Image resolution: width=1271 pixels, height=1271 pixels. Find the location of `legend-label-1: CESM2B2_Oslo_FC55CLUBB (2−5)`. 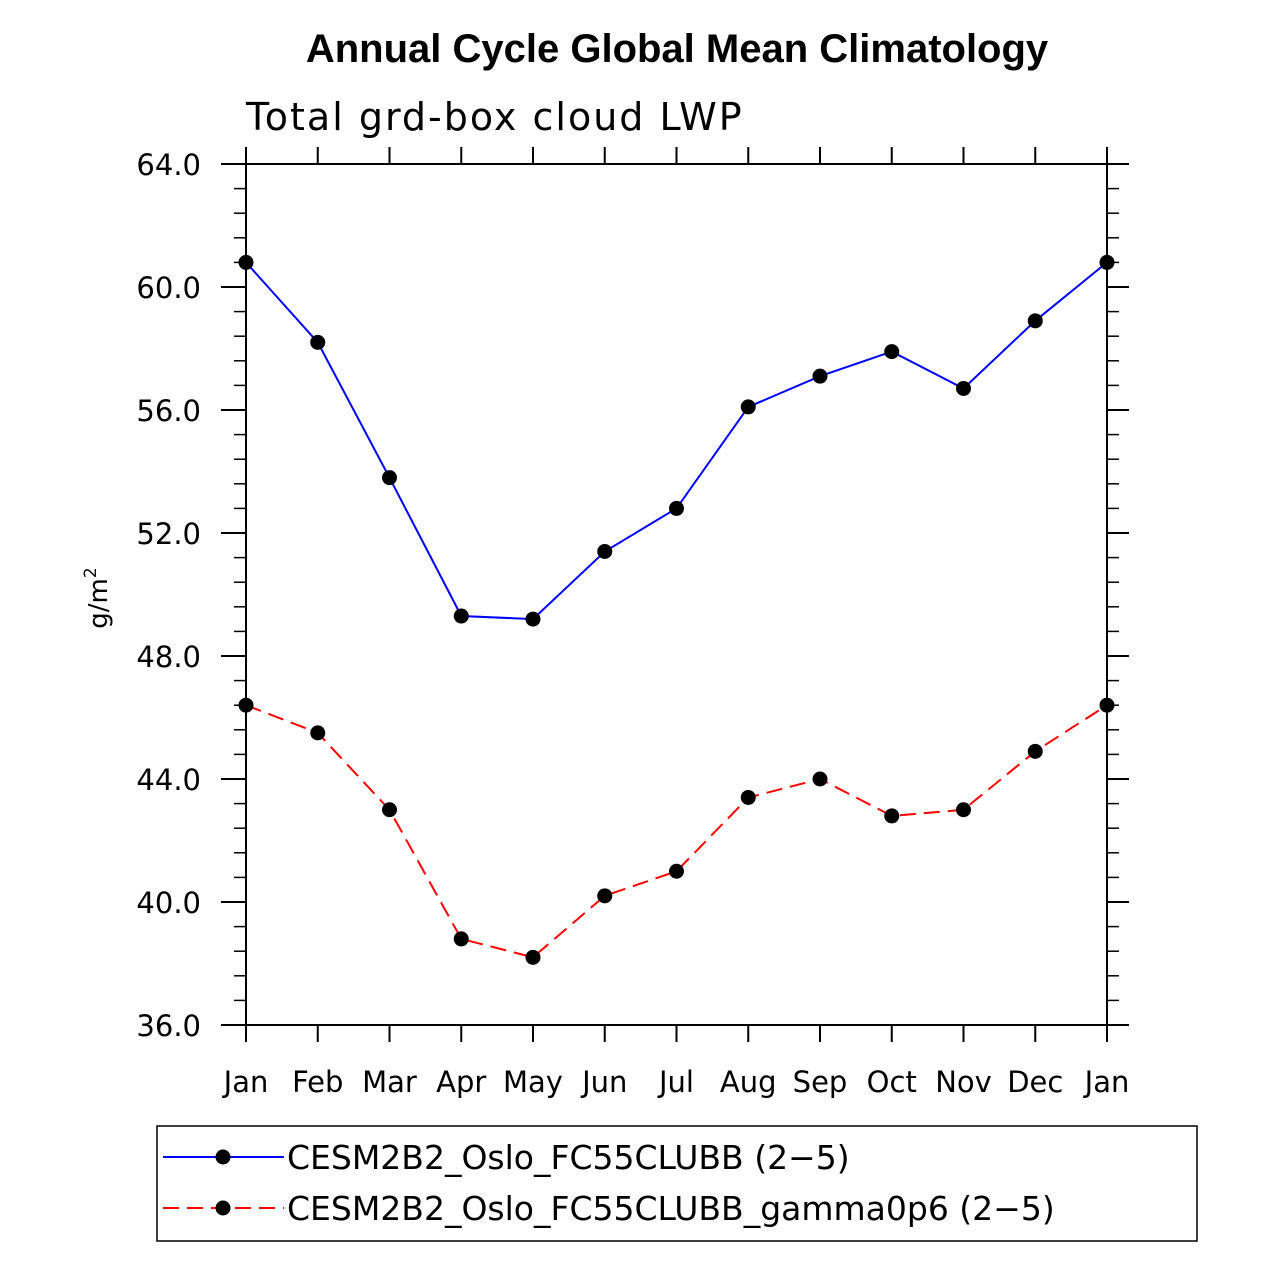

legend-label-1: CESM2B2_Oslo_FC55CLUBB (2−5) is located at coordinates (568, 1157).